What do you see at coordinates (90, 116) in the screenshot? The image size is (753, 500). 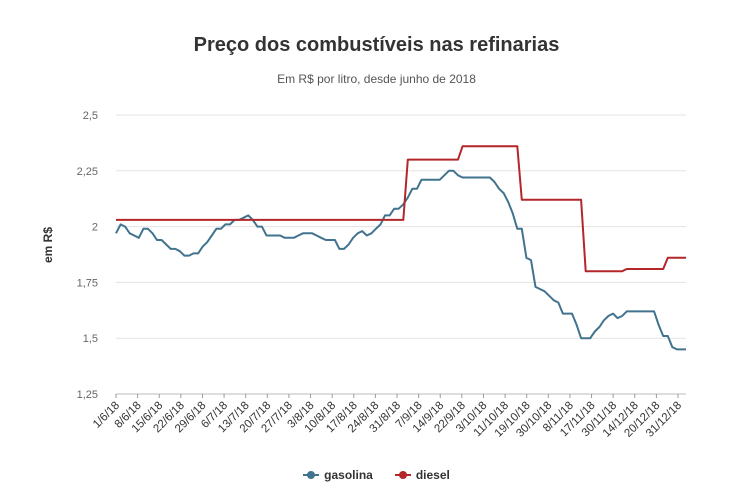 I see `y-tick-label: 2,5` at bounding box center [90, 116].